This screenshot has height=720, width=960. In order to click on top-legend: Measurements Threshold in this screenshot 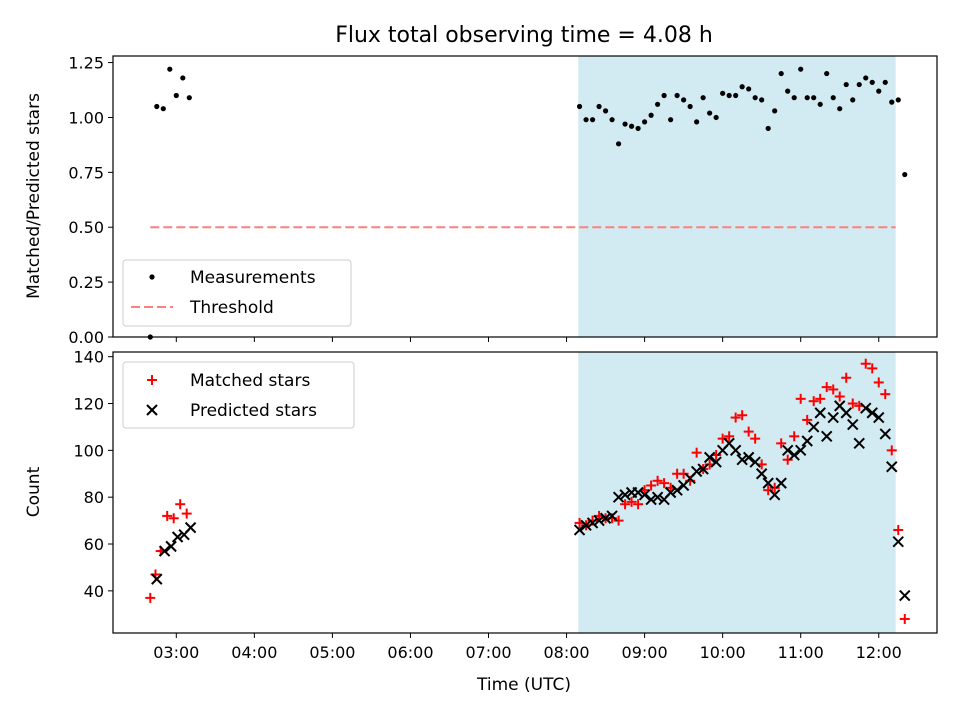, I will do `click(237, 293)`.